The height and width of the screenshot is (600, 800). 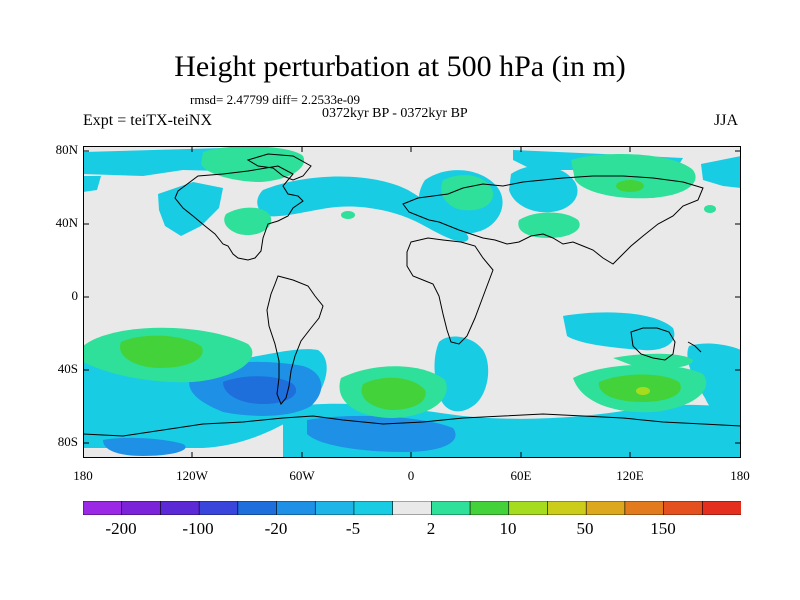 I want to click on lat-label-0: 0, so click(x=75, y=295).